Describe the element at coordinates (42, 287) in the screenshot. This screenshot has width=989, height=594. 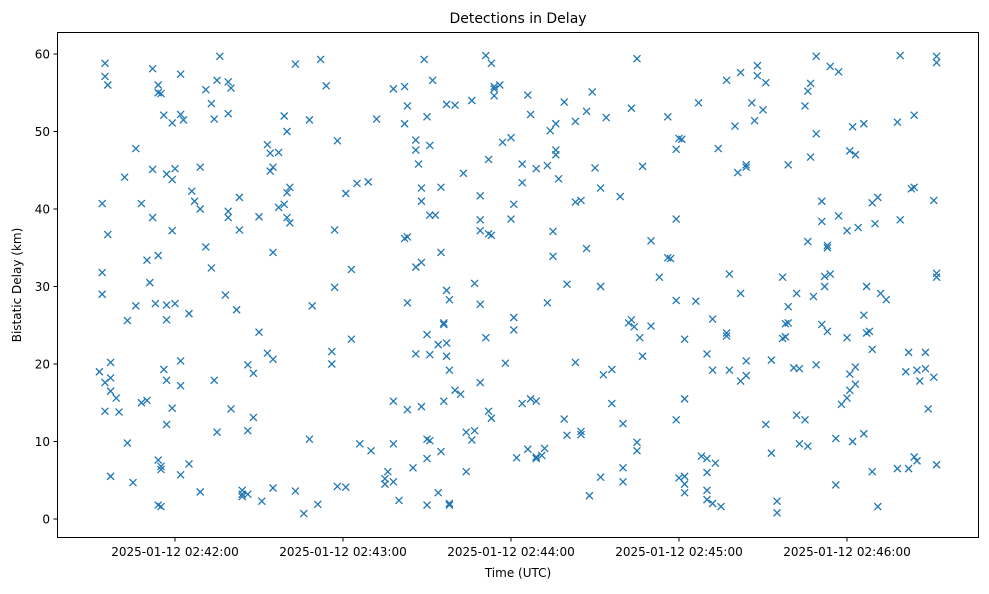
I see `y-tick-label: 30` at that location.